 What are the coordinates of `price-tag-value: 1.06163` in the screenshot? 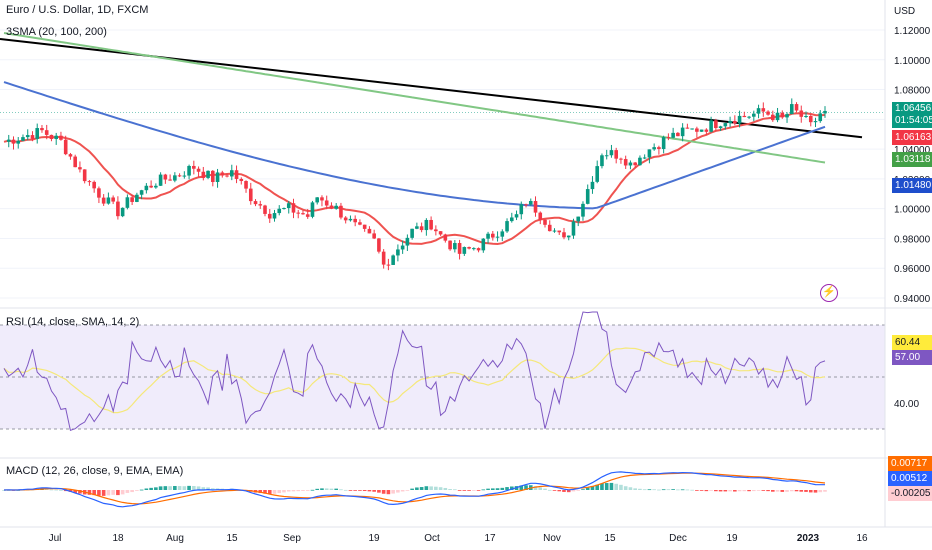 It's located at (913, 137).